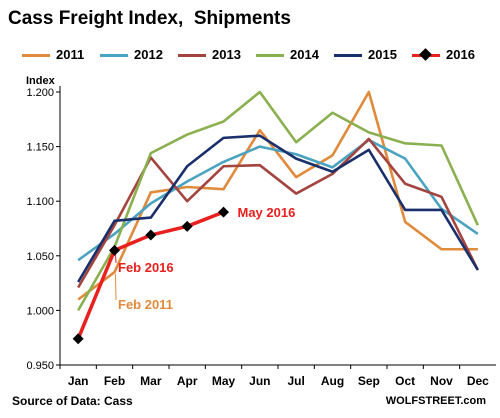 The width and height of the screenshot is (500, 418). Describe the element at coordinates (304, 54) in the screenshot. I see `legend-label: 2014` at that location.